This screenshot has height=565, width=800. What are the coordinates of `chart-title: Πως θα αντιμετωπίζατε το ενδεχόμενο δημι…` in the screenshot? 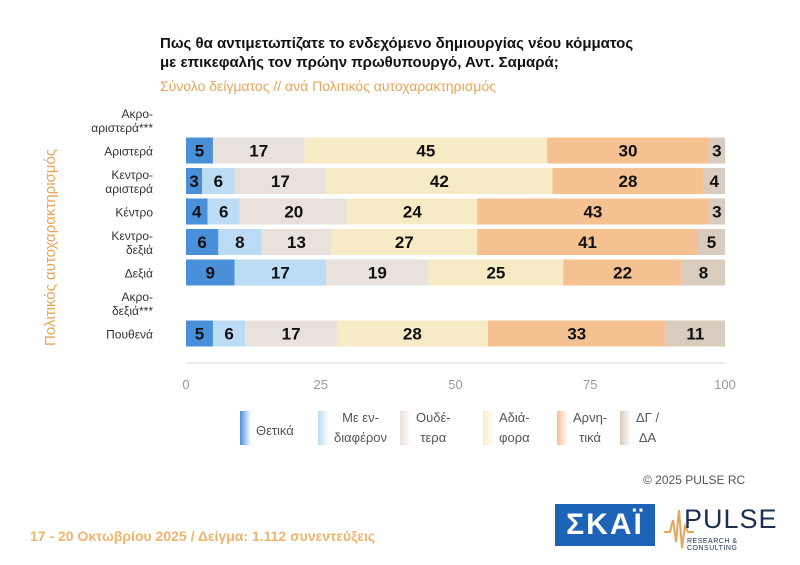 It's located at (440, 53).